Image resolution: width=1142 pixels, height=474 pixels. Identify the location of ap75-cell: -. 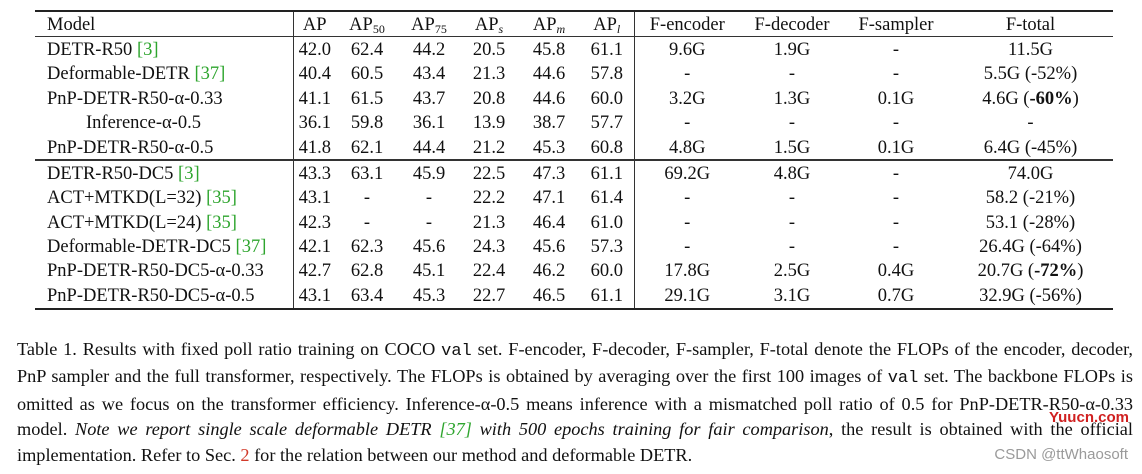
(429, 222).